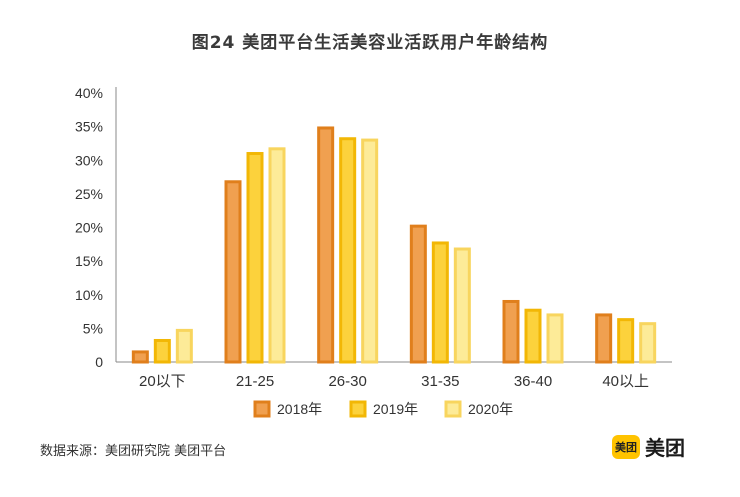 The height and width of the screenshot is (497, 740). I want to click on y-tick-label: 5%, so click(93, 328).